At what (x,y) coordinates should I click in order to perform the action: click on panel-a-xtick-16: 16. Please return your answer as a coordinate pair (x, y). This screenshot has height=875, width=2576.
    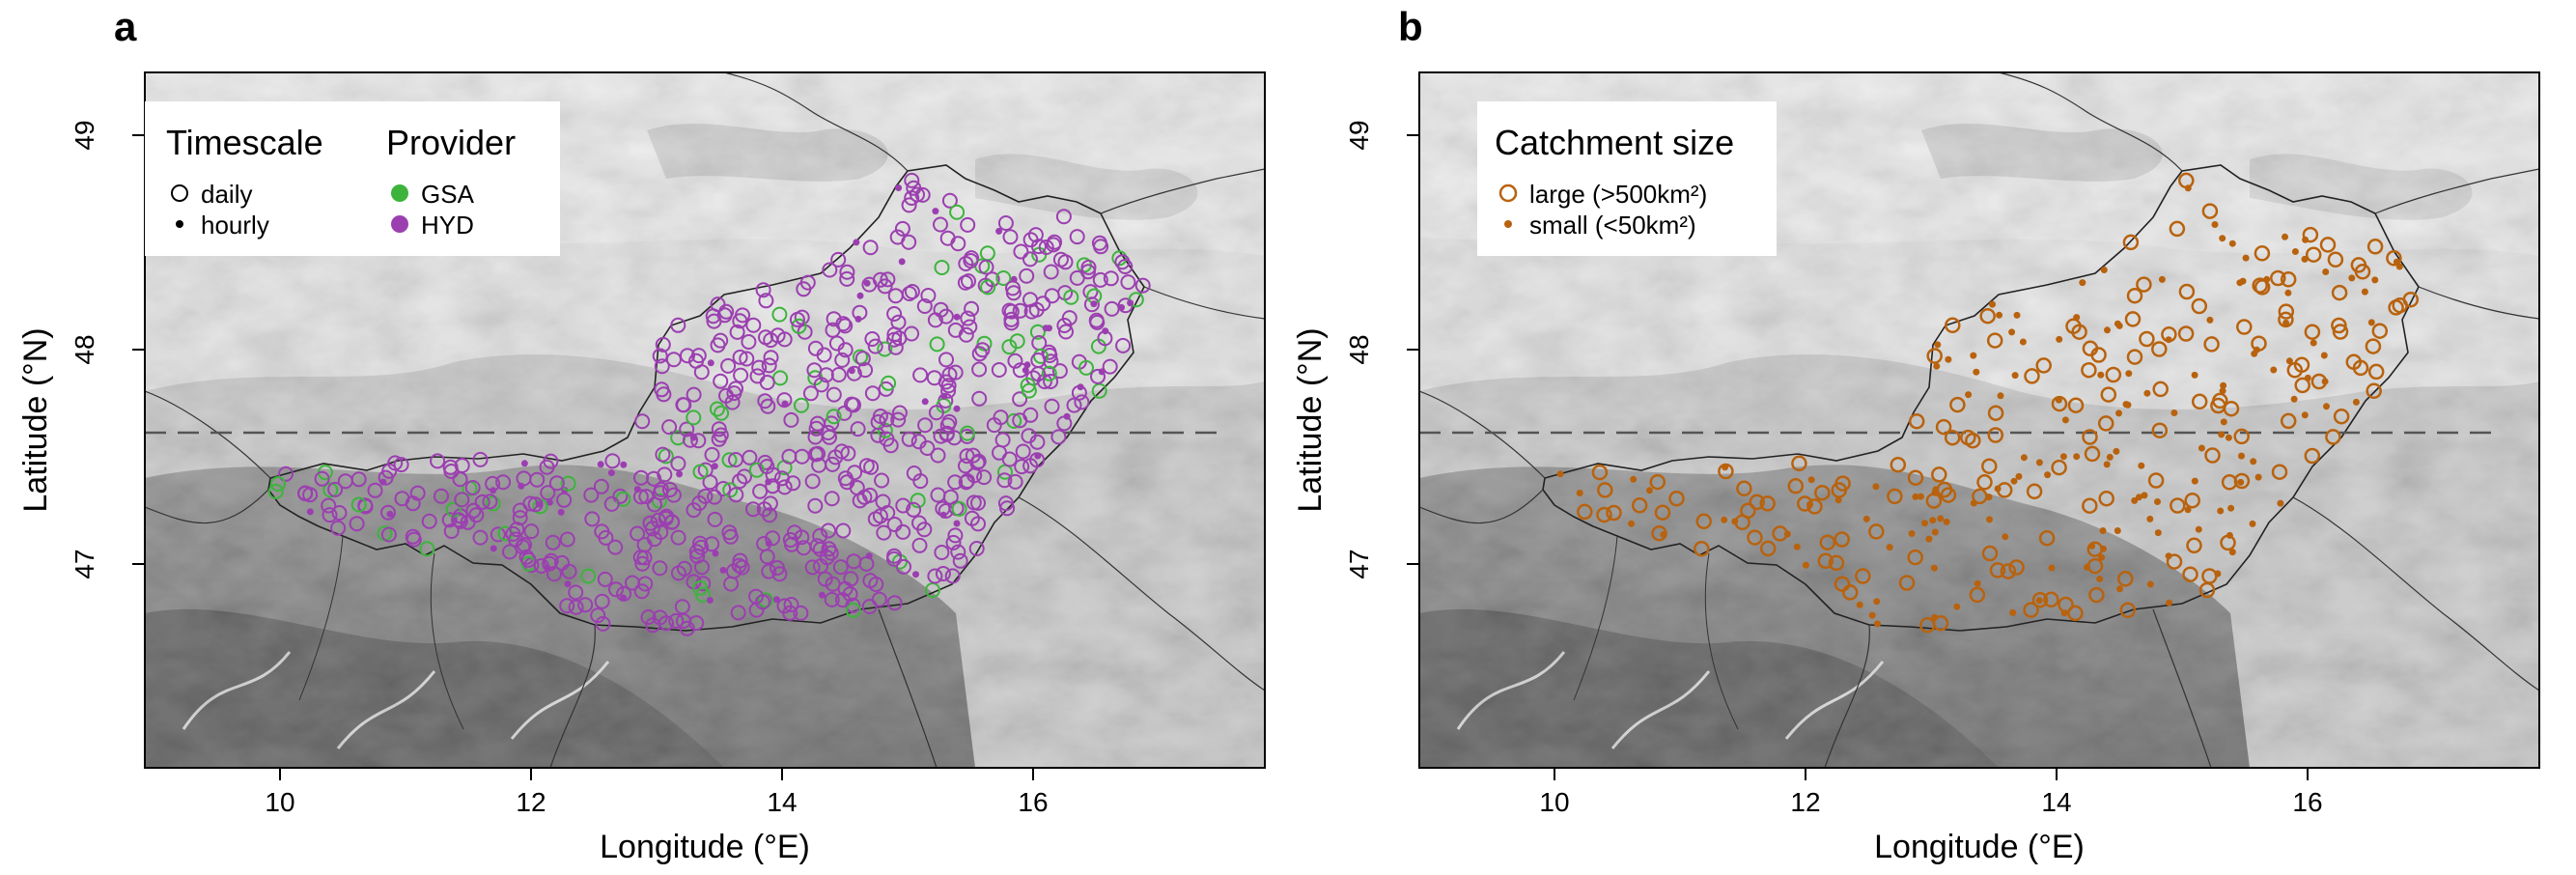
    Looking at the image, I should click on (1033, 802).